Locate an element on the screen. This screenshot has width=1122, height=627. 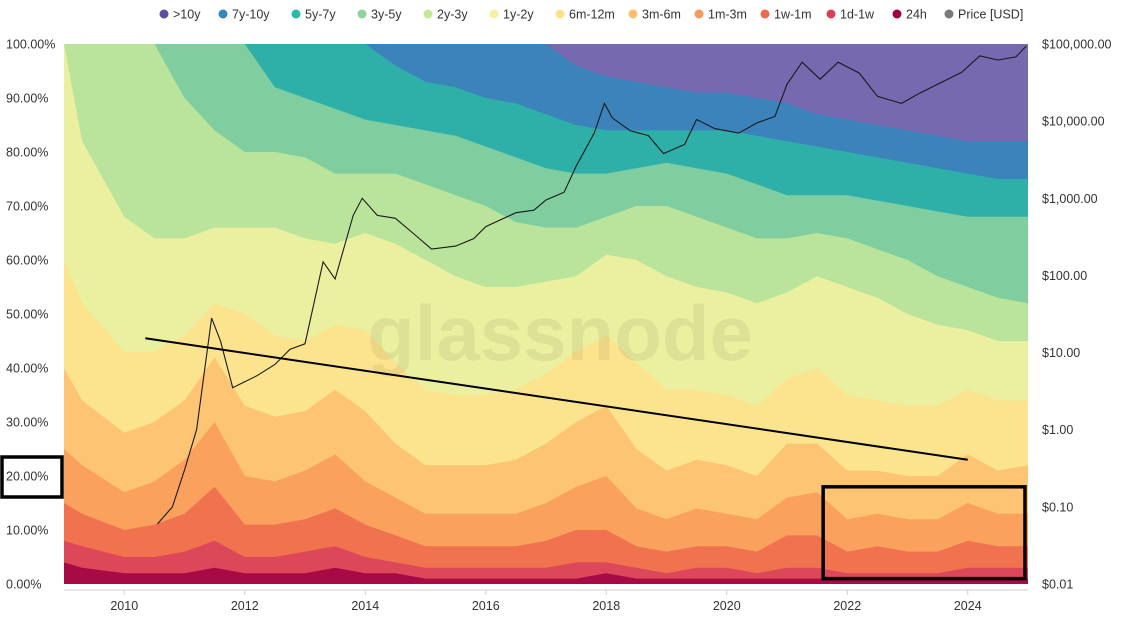
x-axis: 2010 2012 2014 2016 2018 2020 2022 2024 is located at coordinates (546, 601).